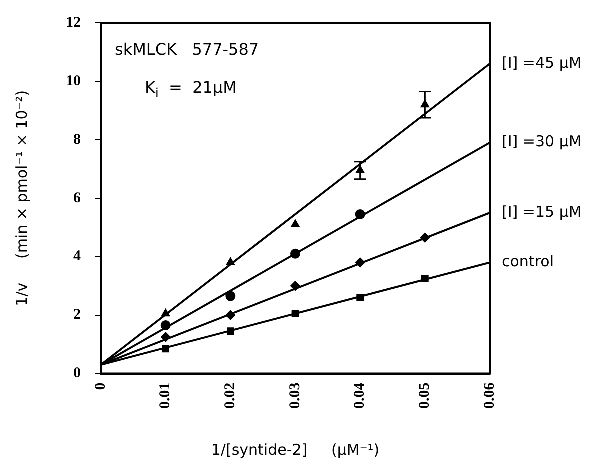 The image size is (598, 472). I want to click on series-label: control, so click(528, 261).